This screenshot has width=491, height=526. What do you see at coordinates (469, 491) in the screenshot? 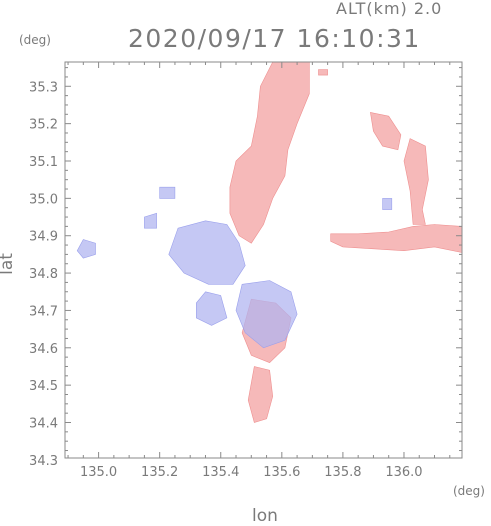
I see `x-axis-unit: (deg)` at bounding box center [469, 491].